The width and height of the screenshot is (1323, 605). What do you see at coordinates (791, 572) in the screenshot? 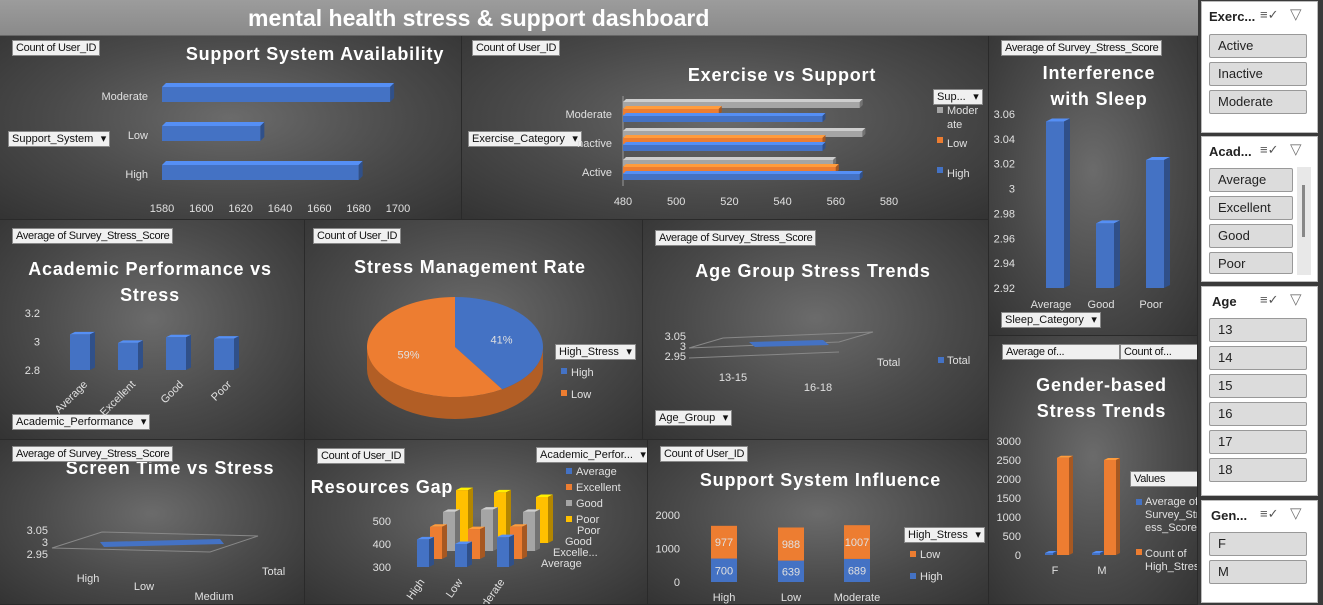
I see `data-label: 639` at bounding box center [791, 572].